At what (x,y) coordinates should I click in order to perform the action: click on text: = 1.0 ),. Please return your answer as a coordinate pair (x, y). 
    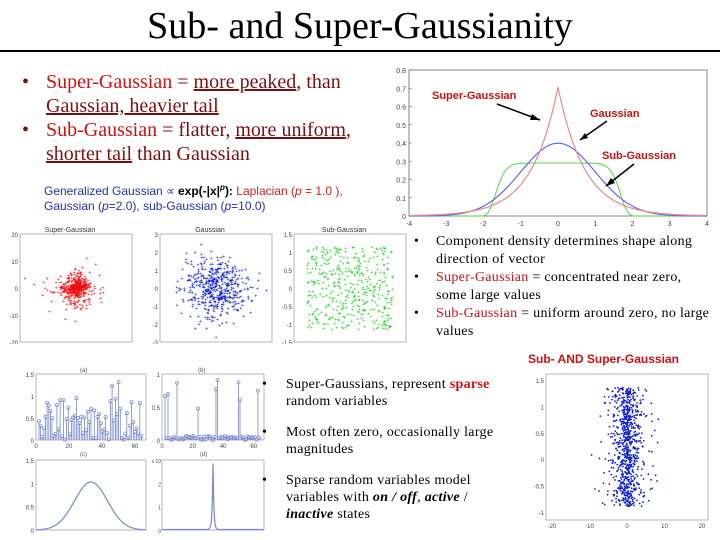
    Looking at the image, I should click on (322, 191).